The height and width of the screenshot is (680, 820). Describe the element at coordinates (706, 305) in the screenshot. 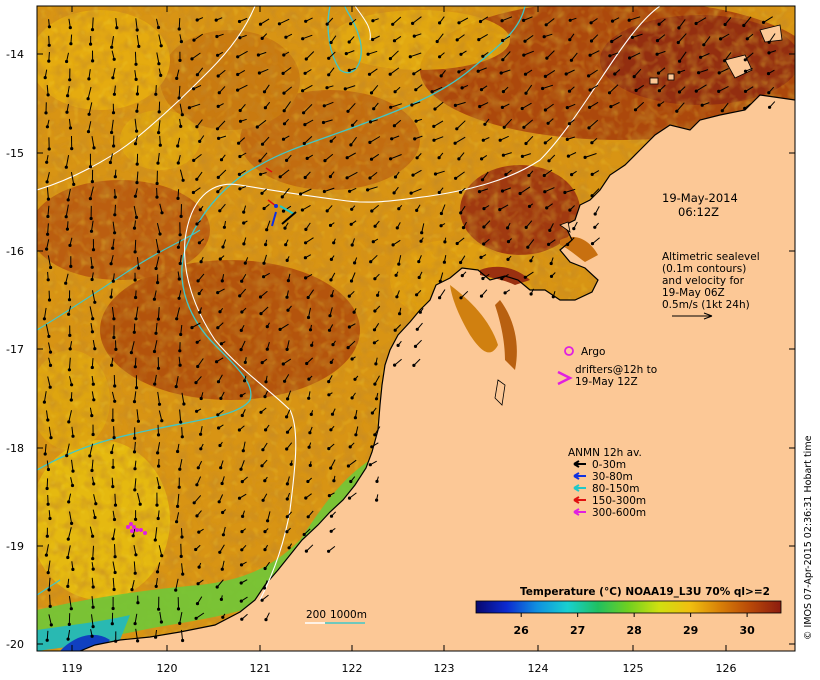

I see `svg-text: 0.5m/s (1kt 24h)` at that location.